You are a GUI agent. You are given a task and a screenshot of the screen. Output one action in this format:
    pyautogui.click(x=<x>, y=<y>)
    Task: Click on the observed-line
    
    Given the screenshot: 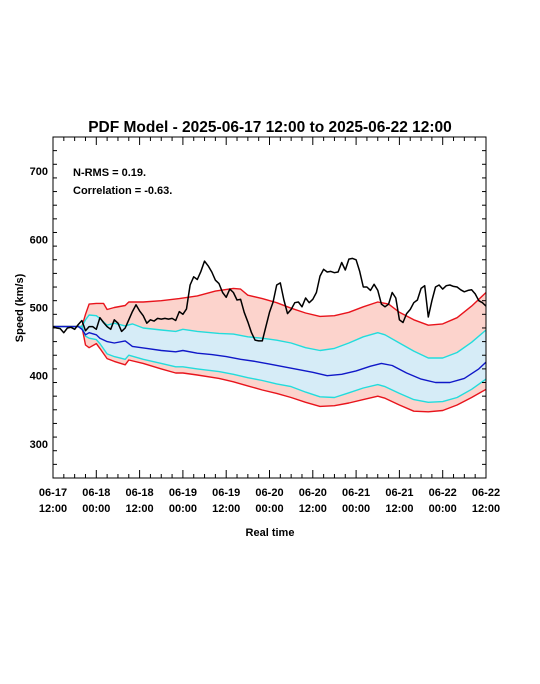 What is the action you would take?
    pyautogui.click(x=269, y=299)
    